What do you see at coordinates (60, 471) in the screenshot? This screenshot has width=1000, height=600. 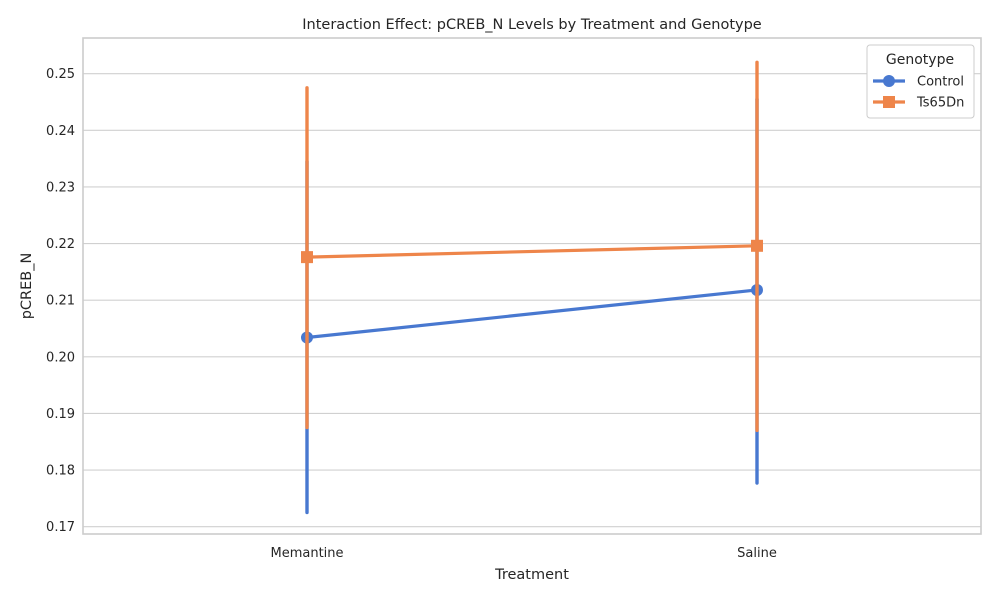 I see `y-tick-label: 0.18` at bounding box center [60, 471].